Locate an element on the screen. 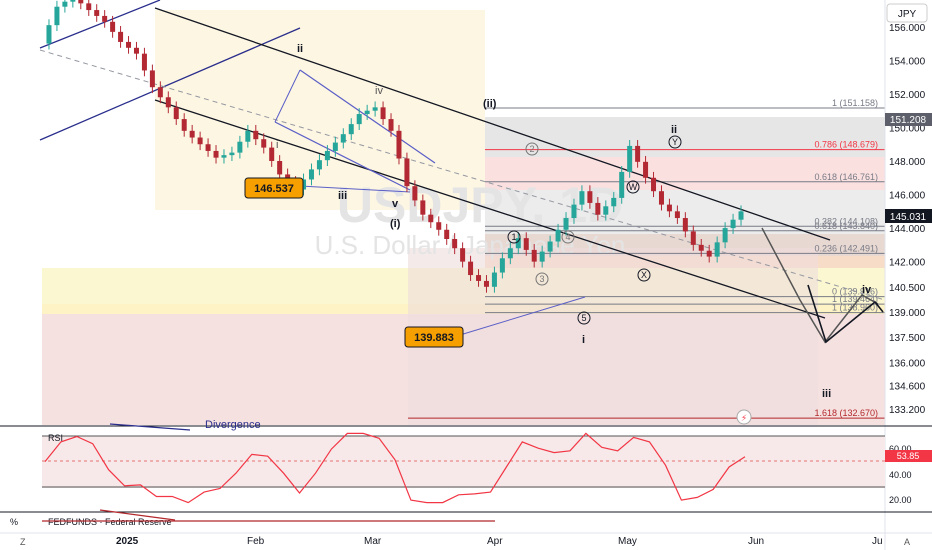 The width and height of the screenshot is (932, 550). wave-i-small: i is located at coordinates (277, 145).